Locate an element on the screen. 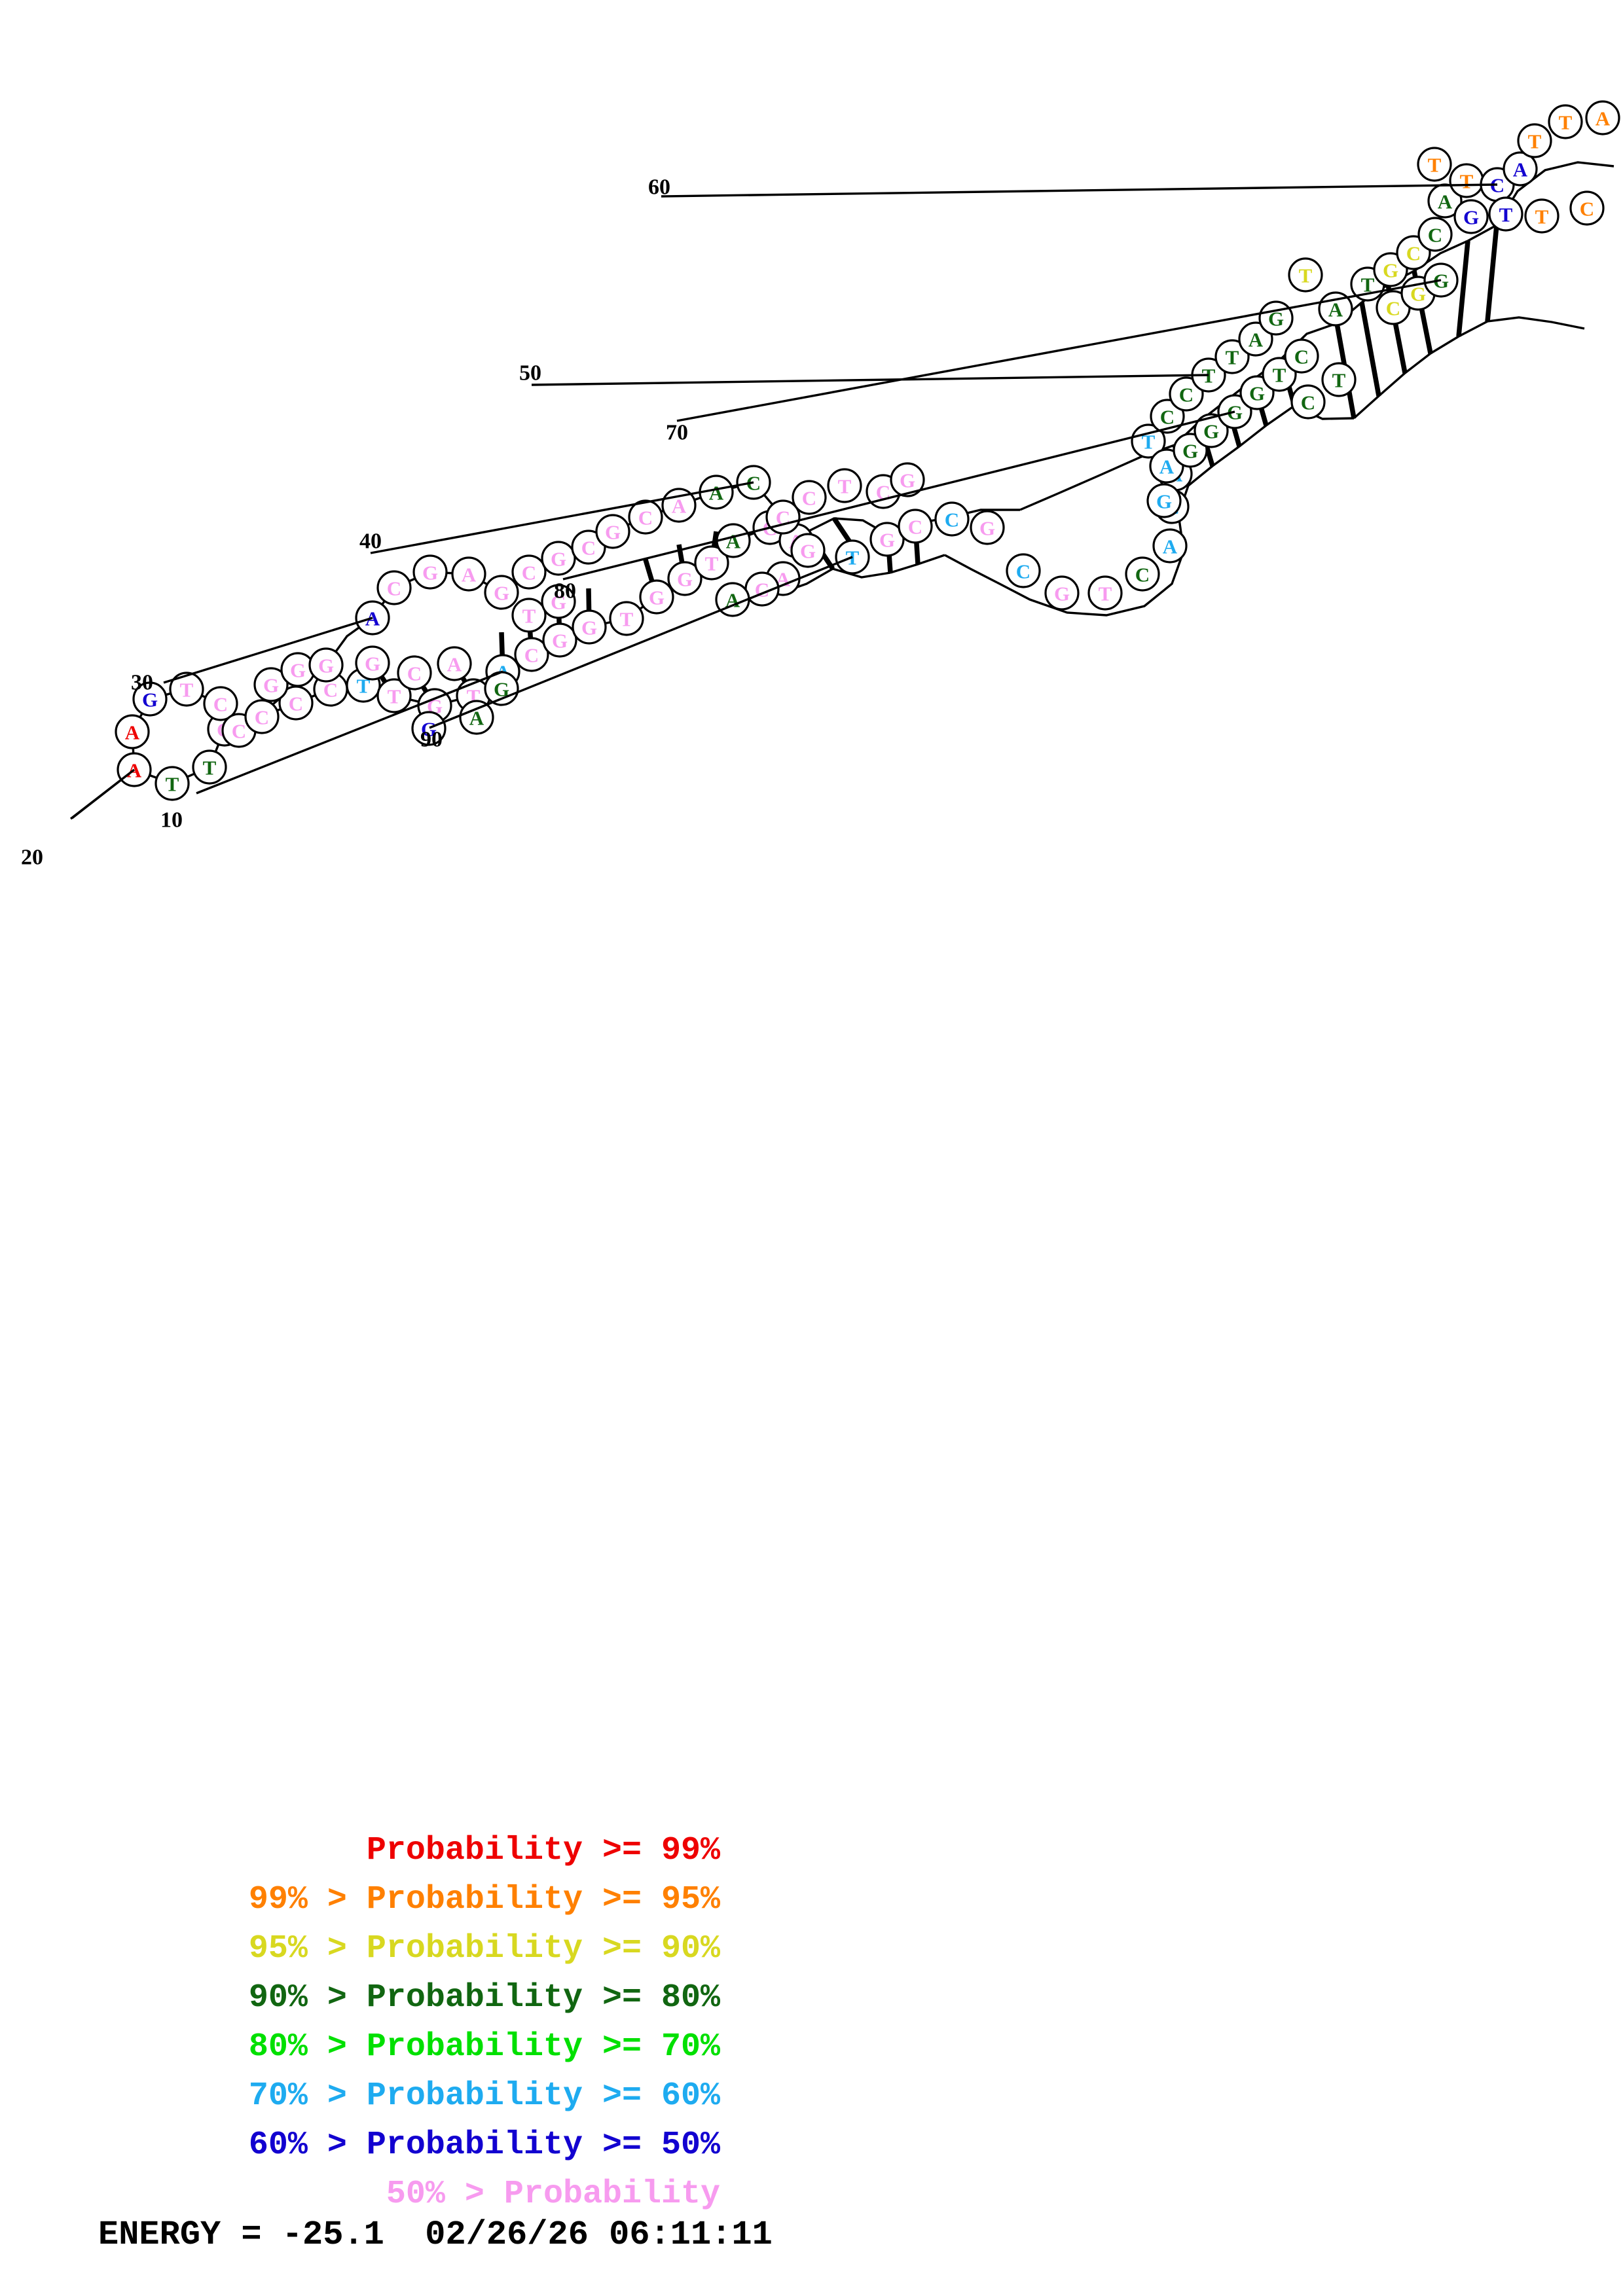  nt-A: T is located at coordinates (1434, 164).